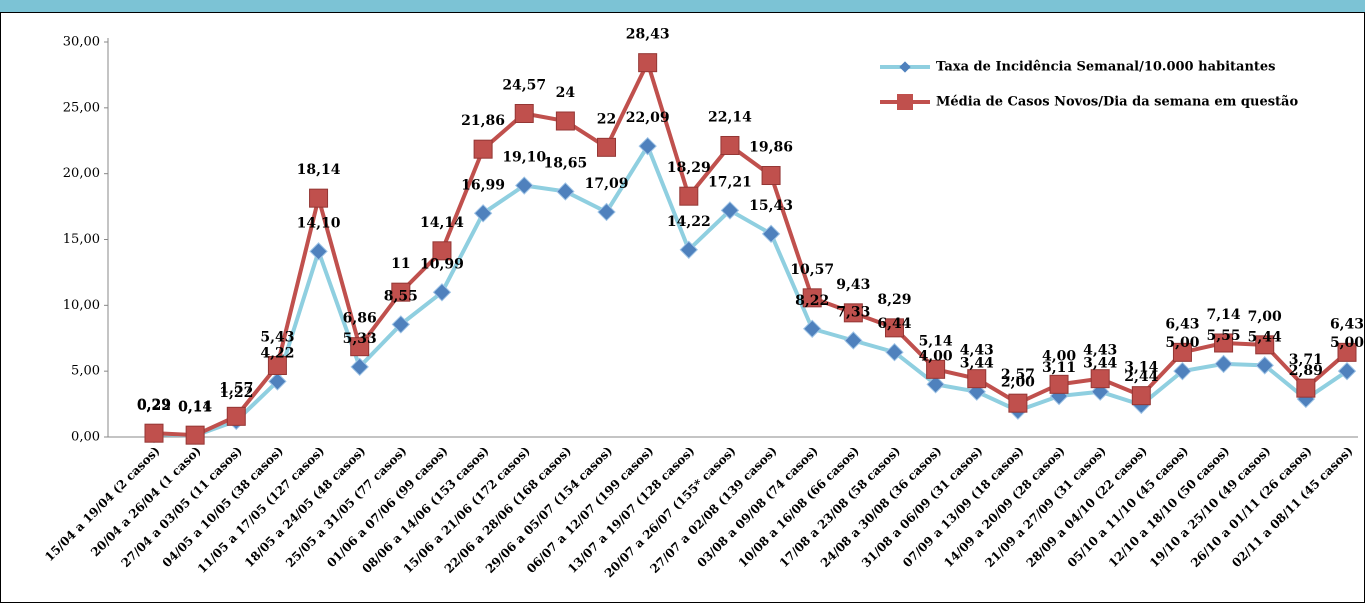 This screenshot has height=603, width=1365. What do you see at coordinates (566, 93) in the screenshot?
I see `value-label: 24` at bounding box center [566, 93].